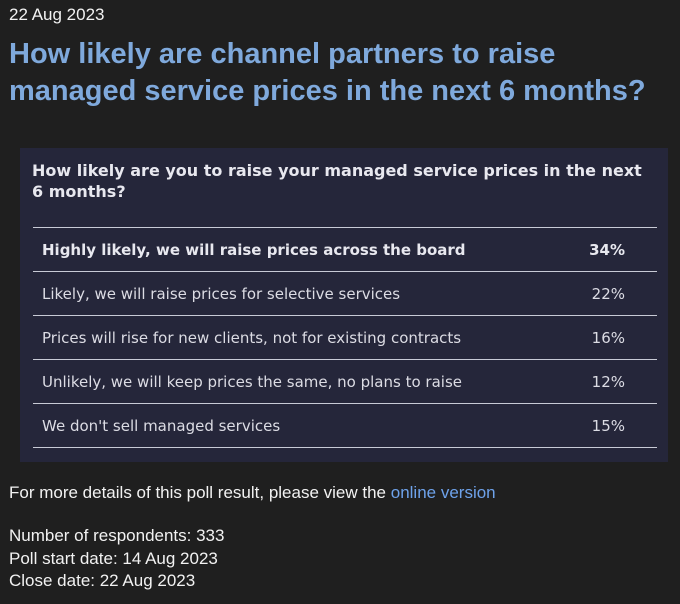 This screenshot has height=604, width=680. I want to click on poll-option-label: We don't sell managed services, so click(161, 425).